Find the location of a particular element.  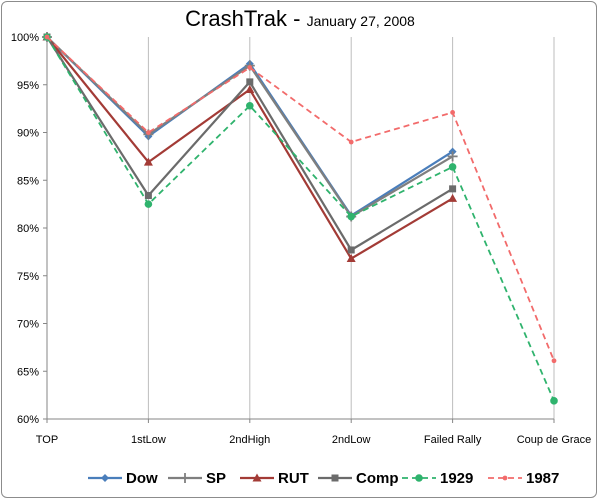

x-tick-label: Failed Rally is located at coordinates (453, 440).